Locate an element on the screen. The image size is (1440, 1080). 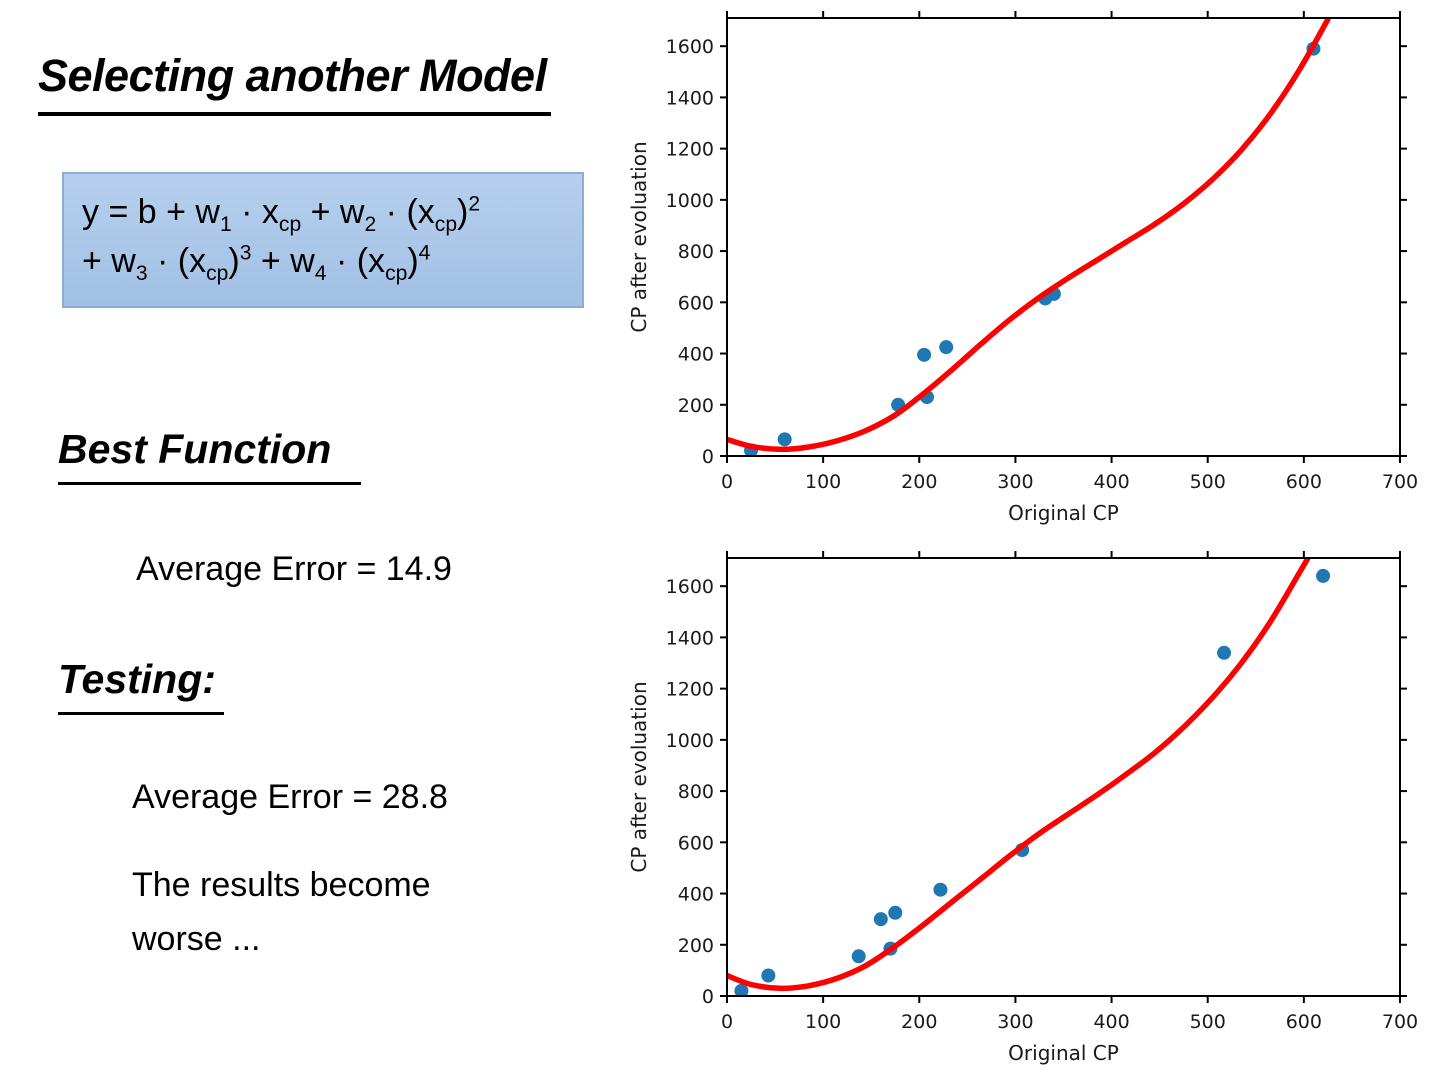
testing-heading: Testing: is located at coordinates (141, 685).